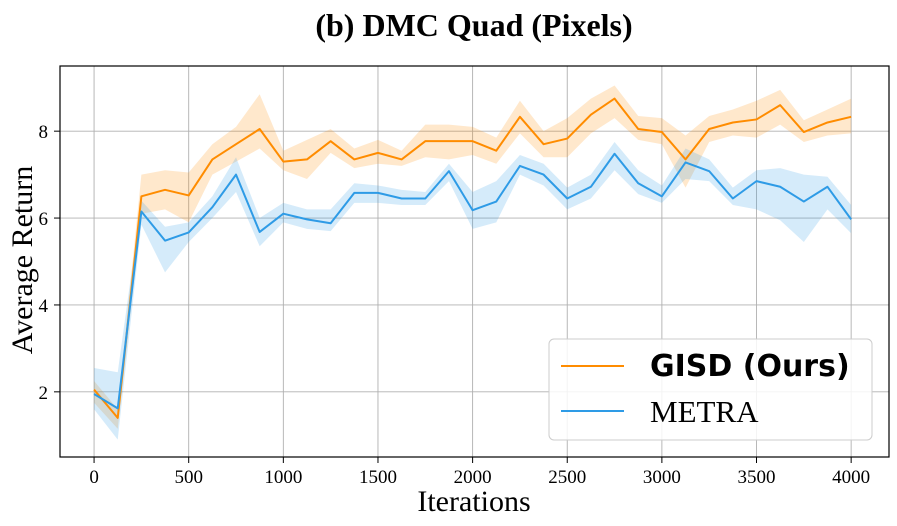 This screenshot has width=897, height=526. What do you see at coordinates (49, 263) in the screenshot?
I see `y-axis-ticks: 2 4 6 8` at bounding box center [49, 263].